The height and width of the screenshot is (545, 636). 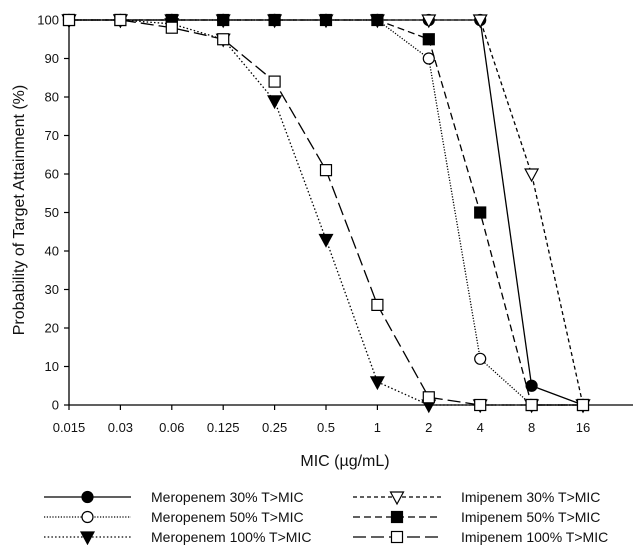 What do you see at coordinates (52, 174) in the screenshot?
I see `y-tick-label: 60` at bounding box center [52, 174].